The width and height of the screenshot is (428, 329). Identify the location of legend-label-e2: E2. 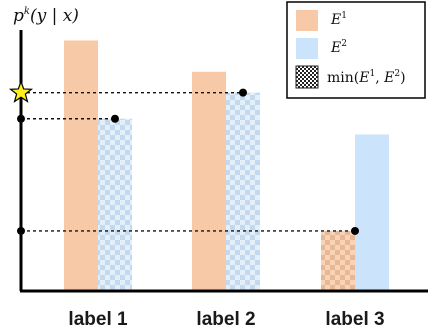
(338, 47).